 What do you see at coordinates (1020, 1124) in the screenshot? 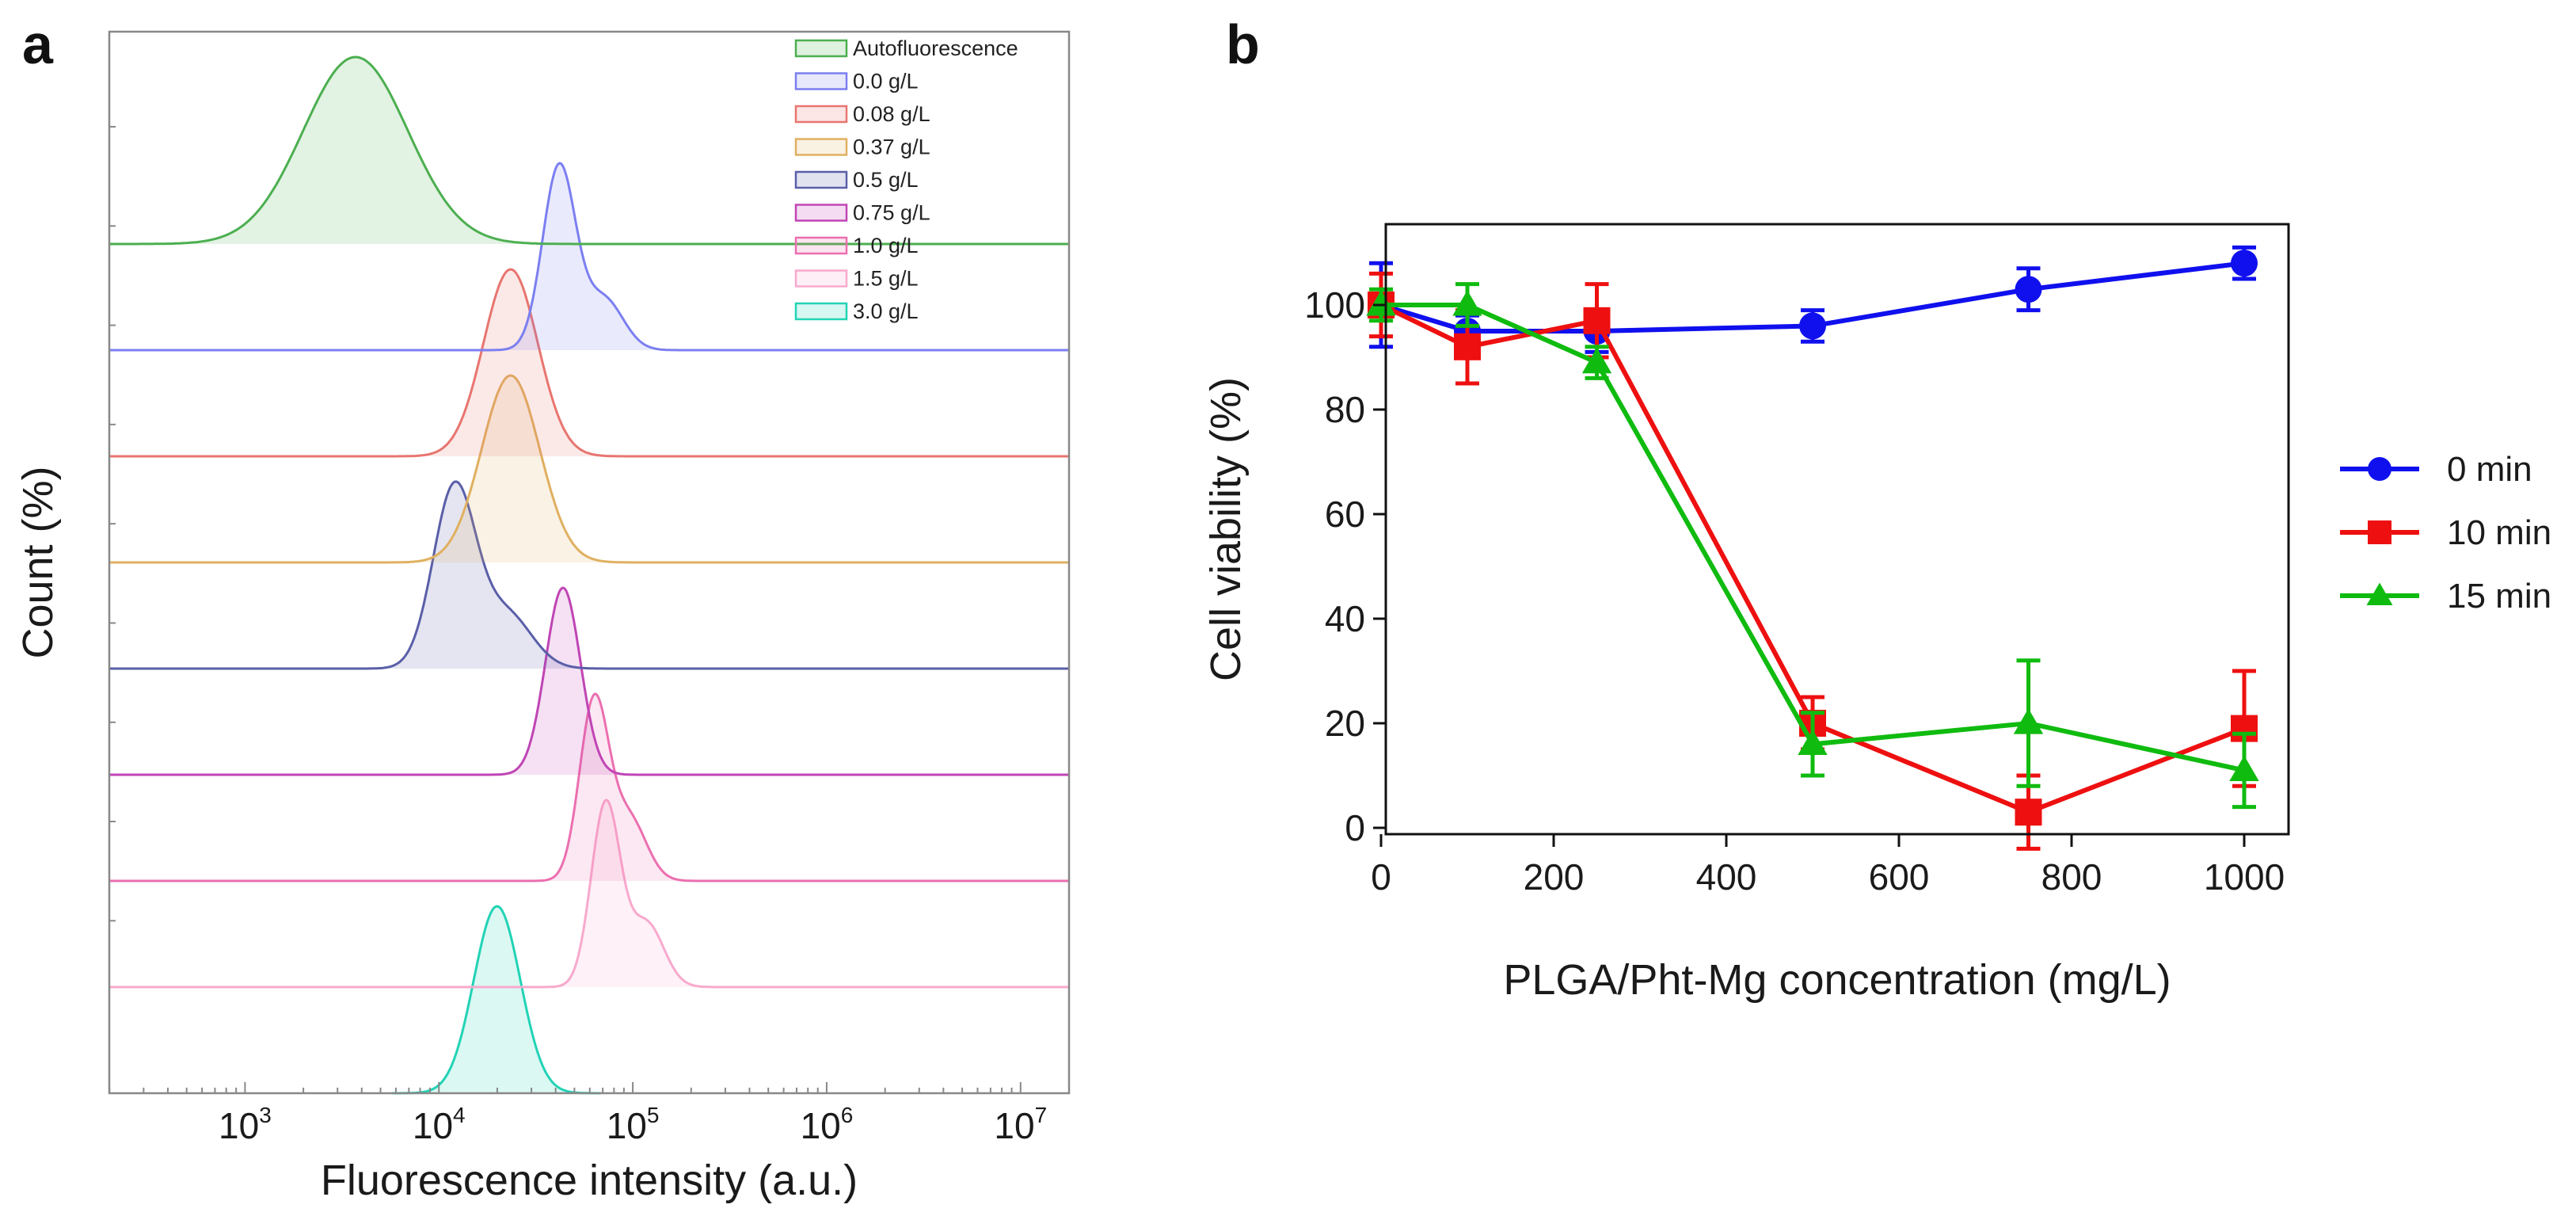
I see `histogram-x-tick-label: 10⁷` at bounding box center [1020, 1124].